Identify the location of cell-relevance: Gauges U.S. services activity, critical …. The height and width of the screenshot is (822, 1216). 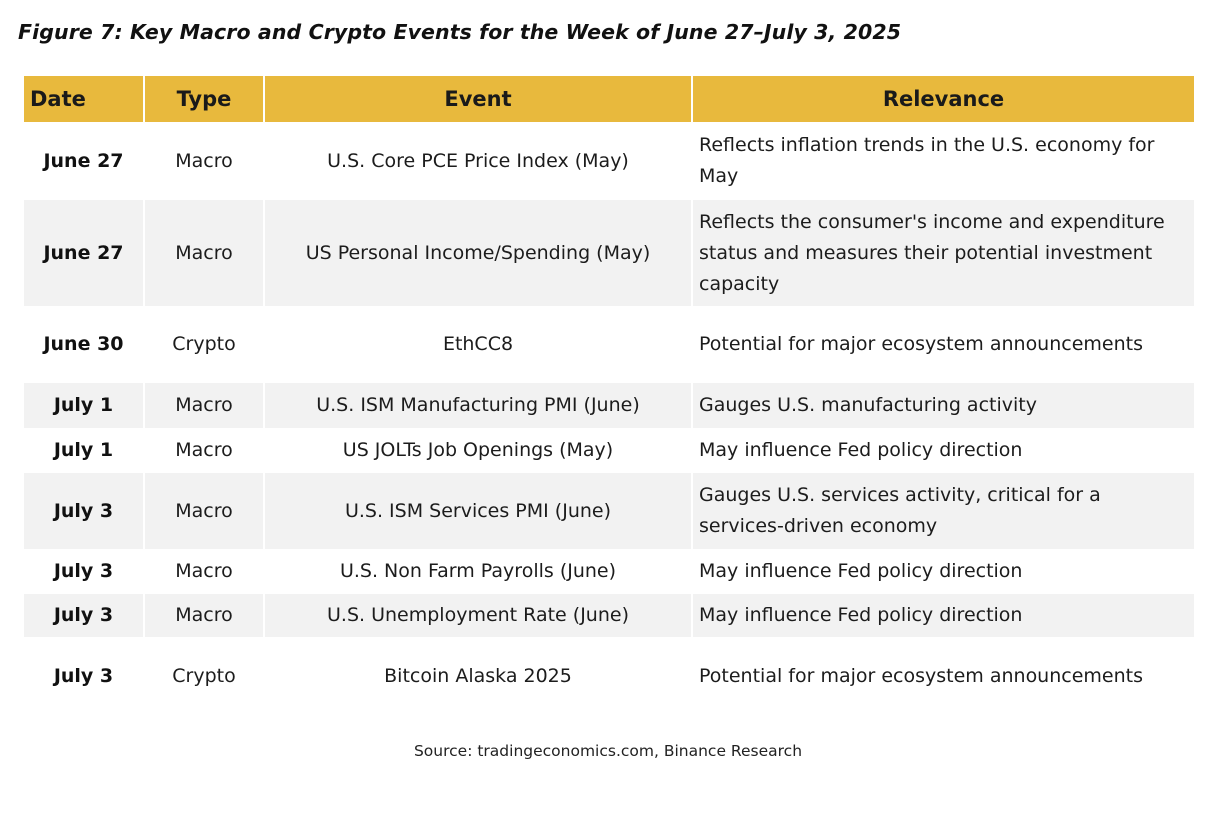
(943, 511).